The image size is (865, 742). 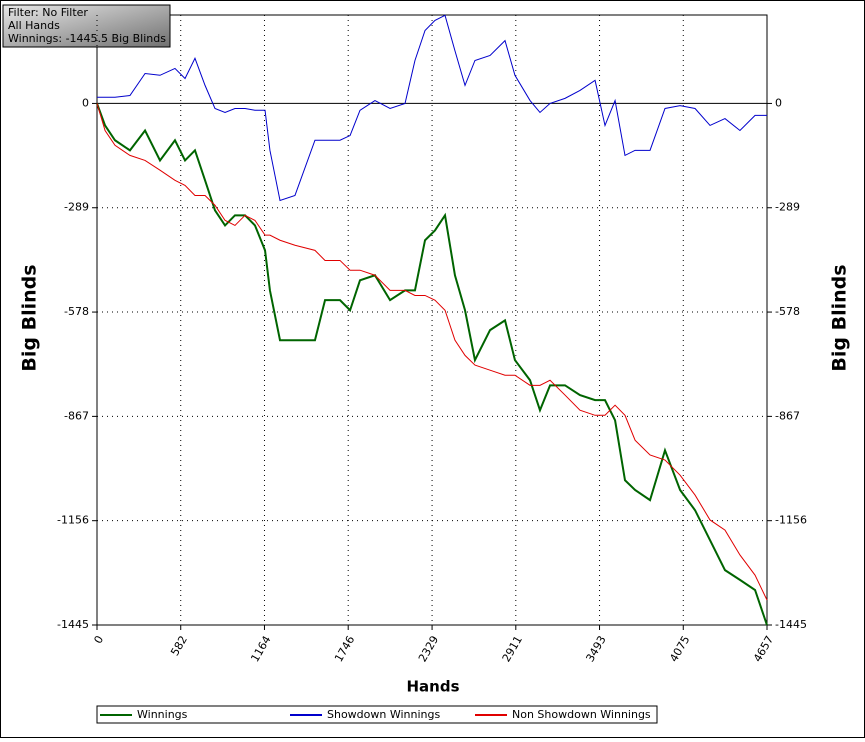 What do you see at coordinates (778, 102) in the screenshot?
I see `y-tick-label-right: 0` at bounding box center [778, 102].